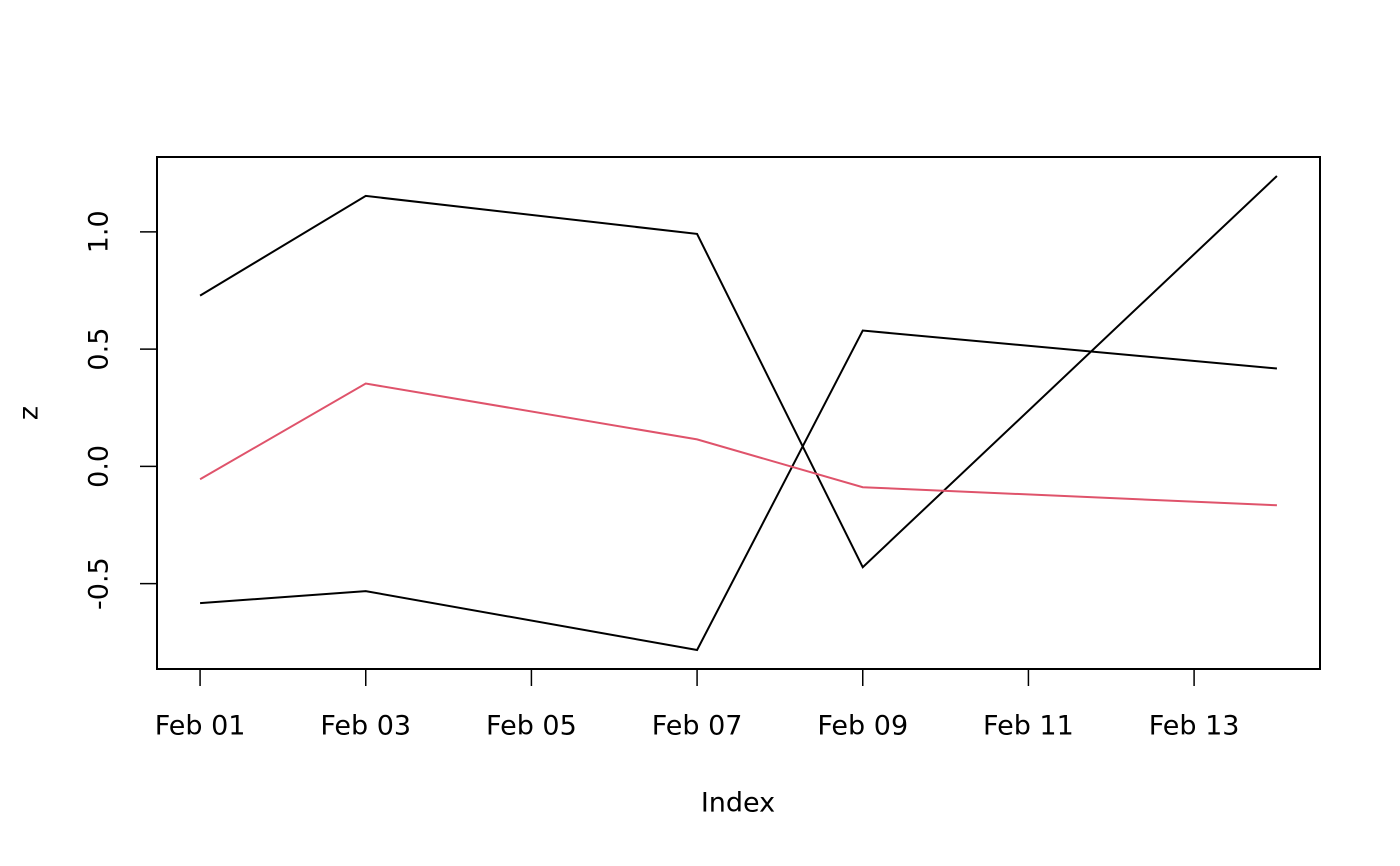  Describe the element at coordinates (99, 466) in the screenshot. I see `y-tick-label: 0.0` at that location.